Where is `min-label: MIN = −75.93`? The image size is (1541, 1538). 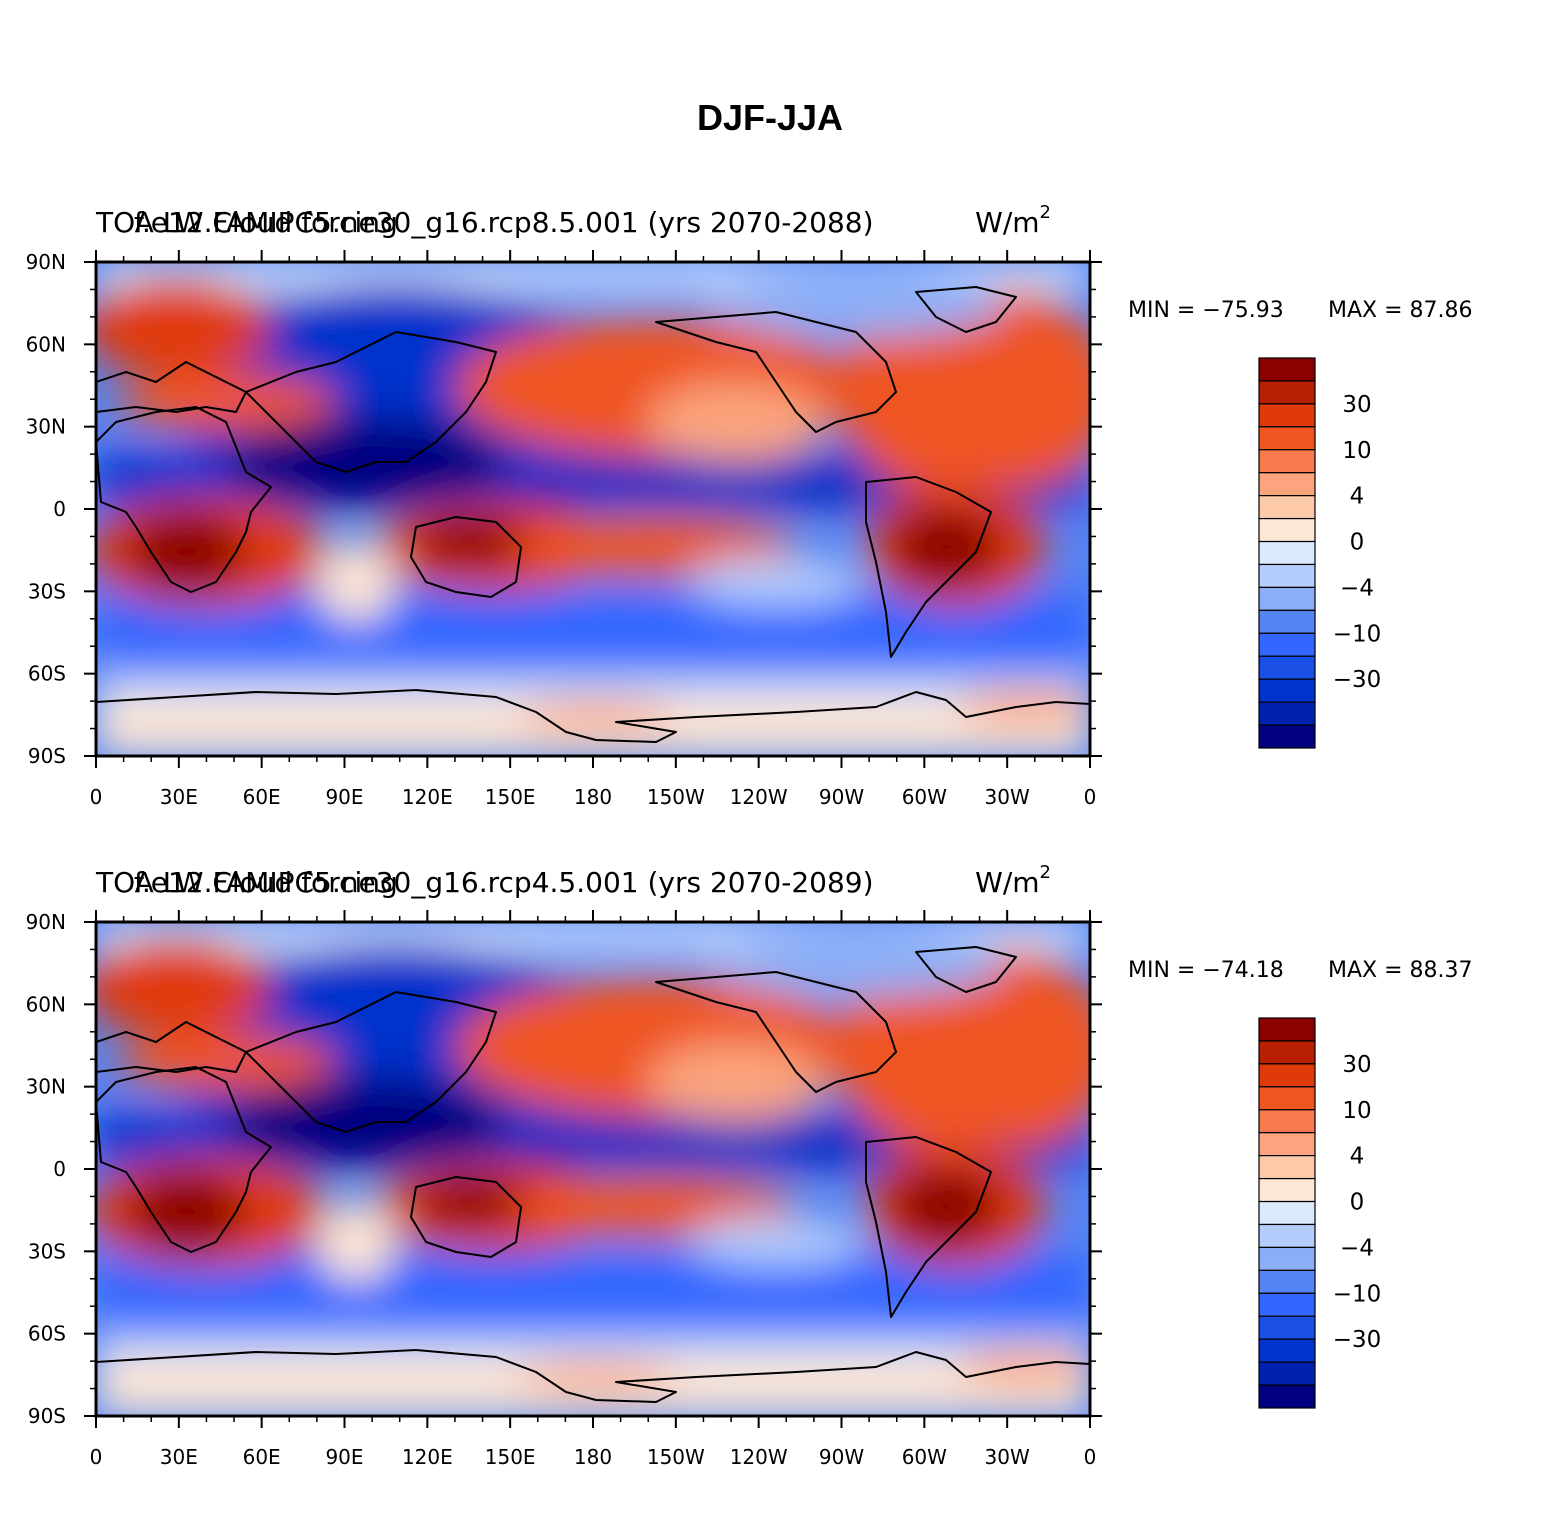
min-label: MIN = −75.93 is located at coordinates (1206, 310).